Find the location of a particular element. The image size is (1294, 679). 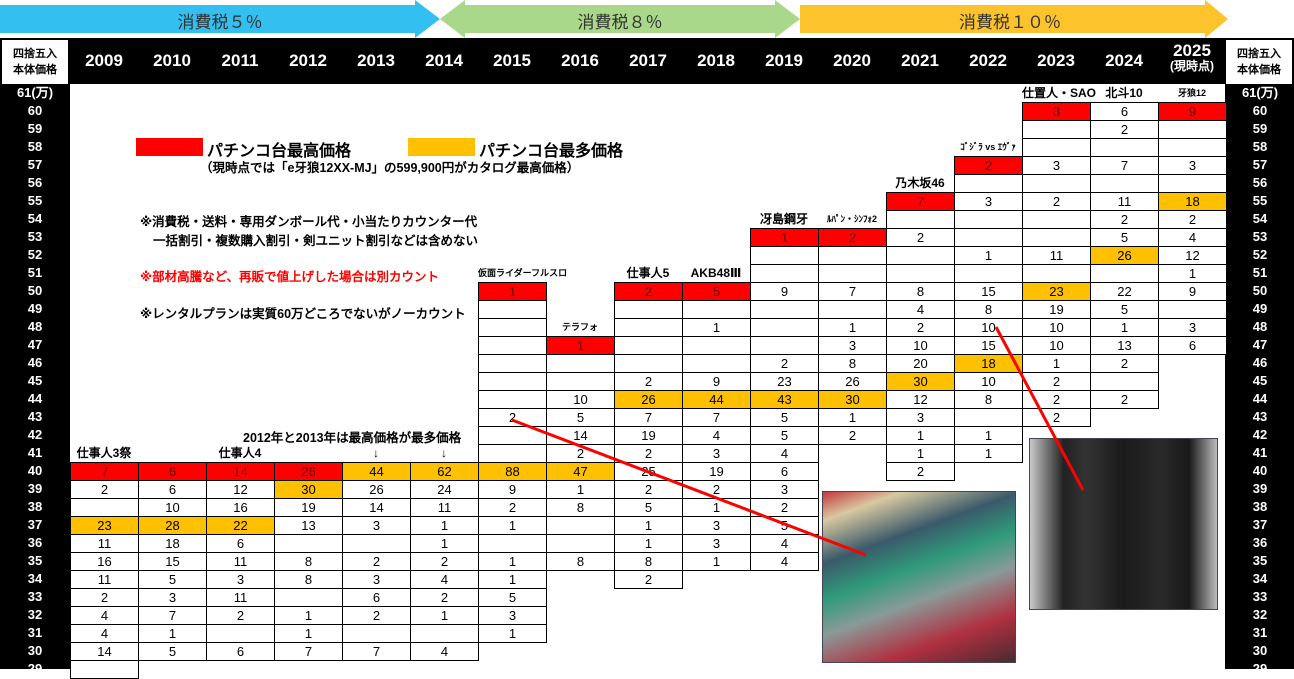

price-label: 58 is located at coordinates (35, 146).